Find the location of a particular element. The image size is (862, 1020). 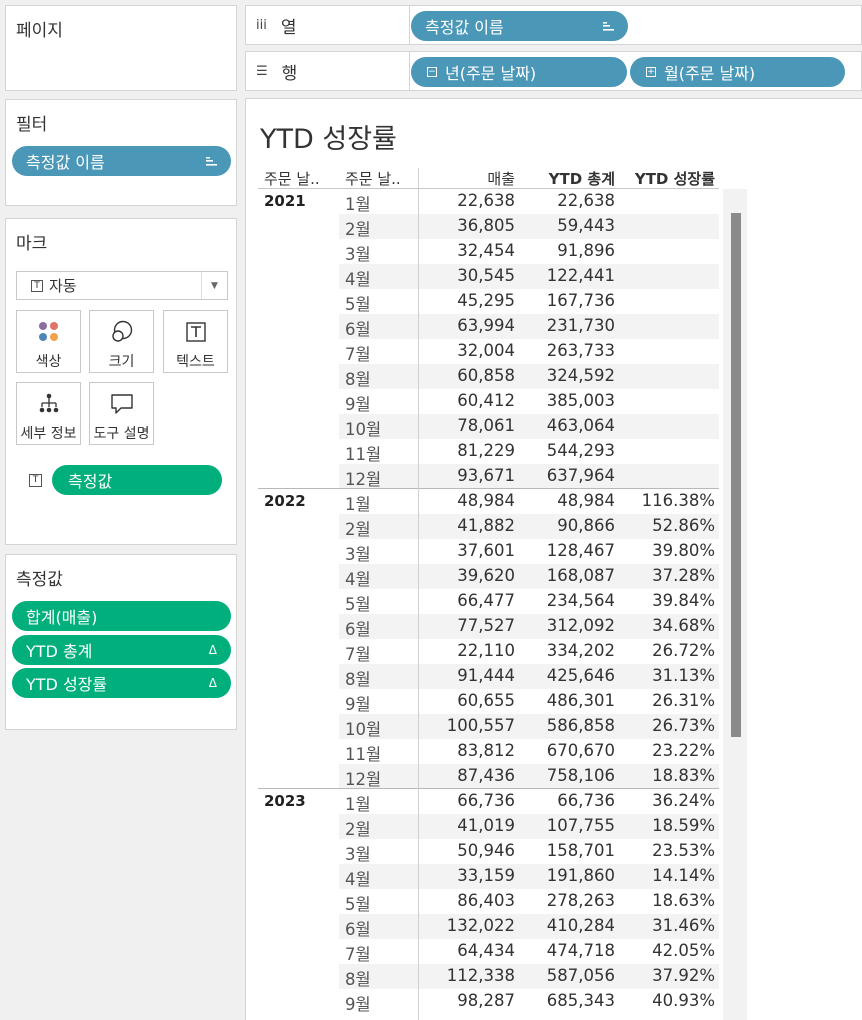

month-cell: 8월 is located at coordinates (358, 979).